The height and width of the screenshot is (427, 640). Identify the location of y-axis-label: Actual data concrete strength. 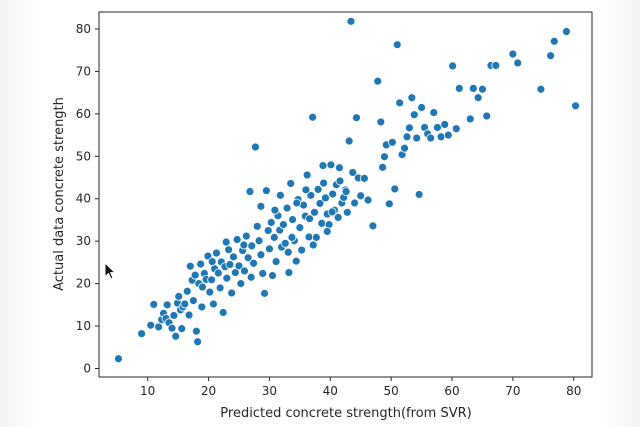
(59, 194).